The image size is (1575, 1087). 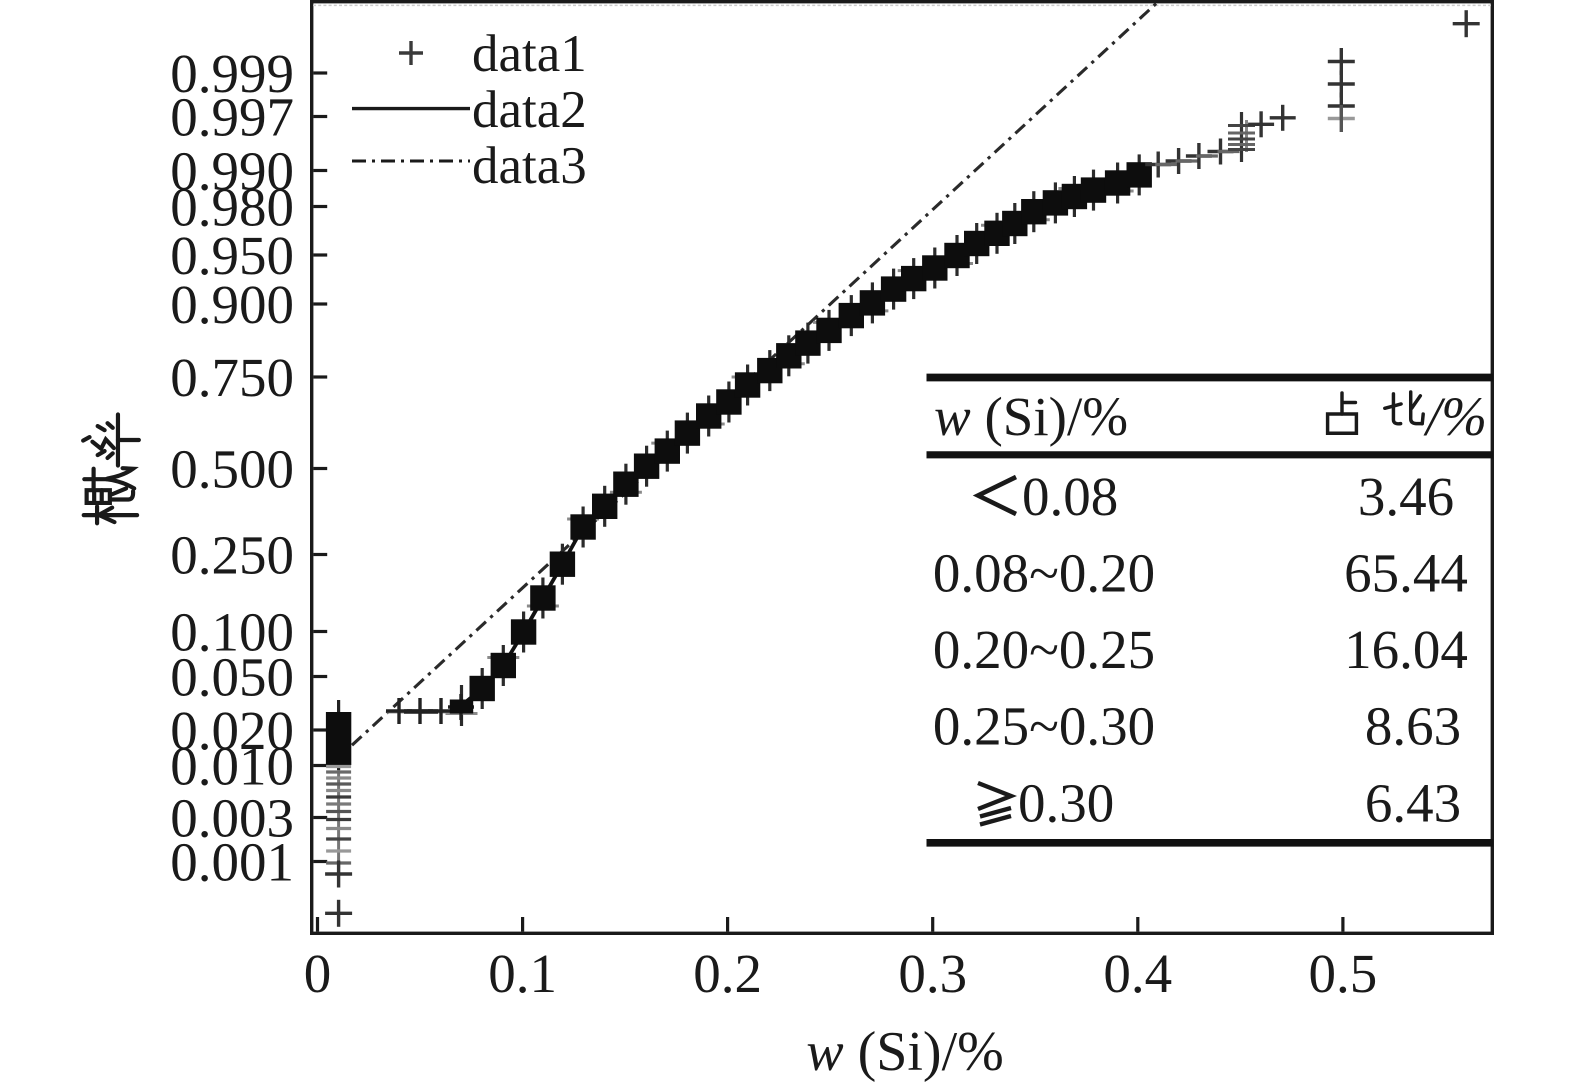 I want to click on svg-text: 0.001, so click(x=232, y=862).